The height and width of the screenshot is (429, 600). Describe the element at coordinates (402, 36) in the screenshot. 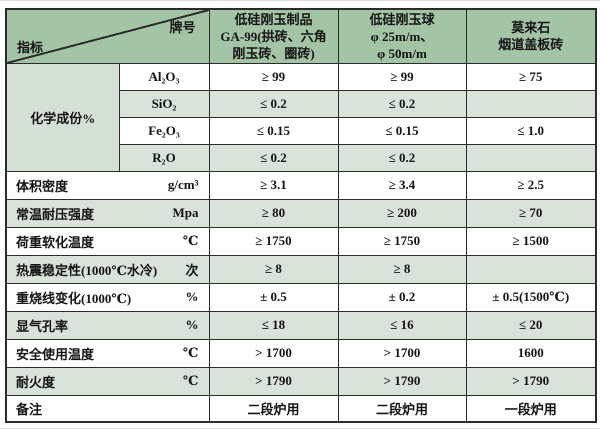

I see `column-header-corundum-ball: 低硅刚玉球 φ 25m/m、 φ 50m/m` at that location.